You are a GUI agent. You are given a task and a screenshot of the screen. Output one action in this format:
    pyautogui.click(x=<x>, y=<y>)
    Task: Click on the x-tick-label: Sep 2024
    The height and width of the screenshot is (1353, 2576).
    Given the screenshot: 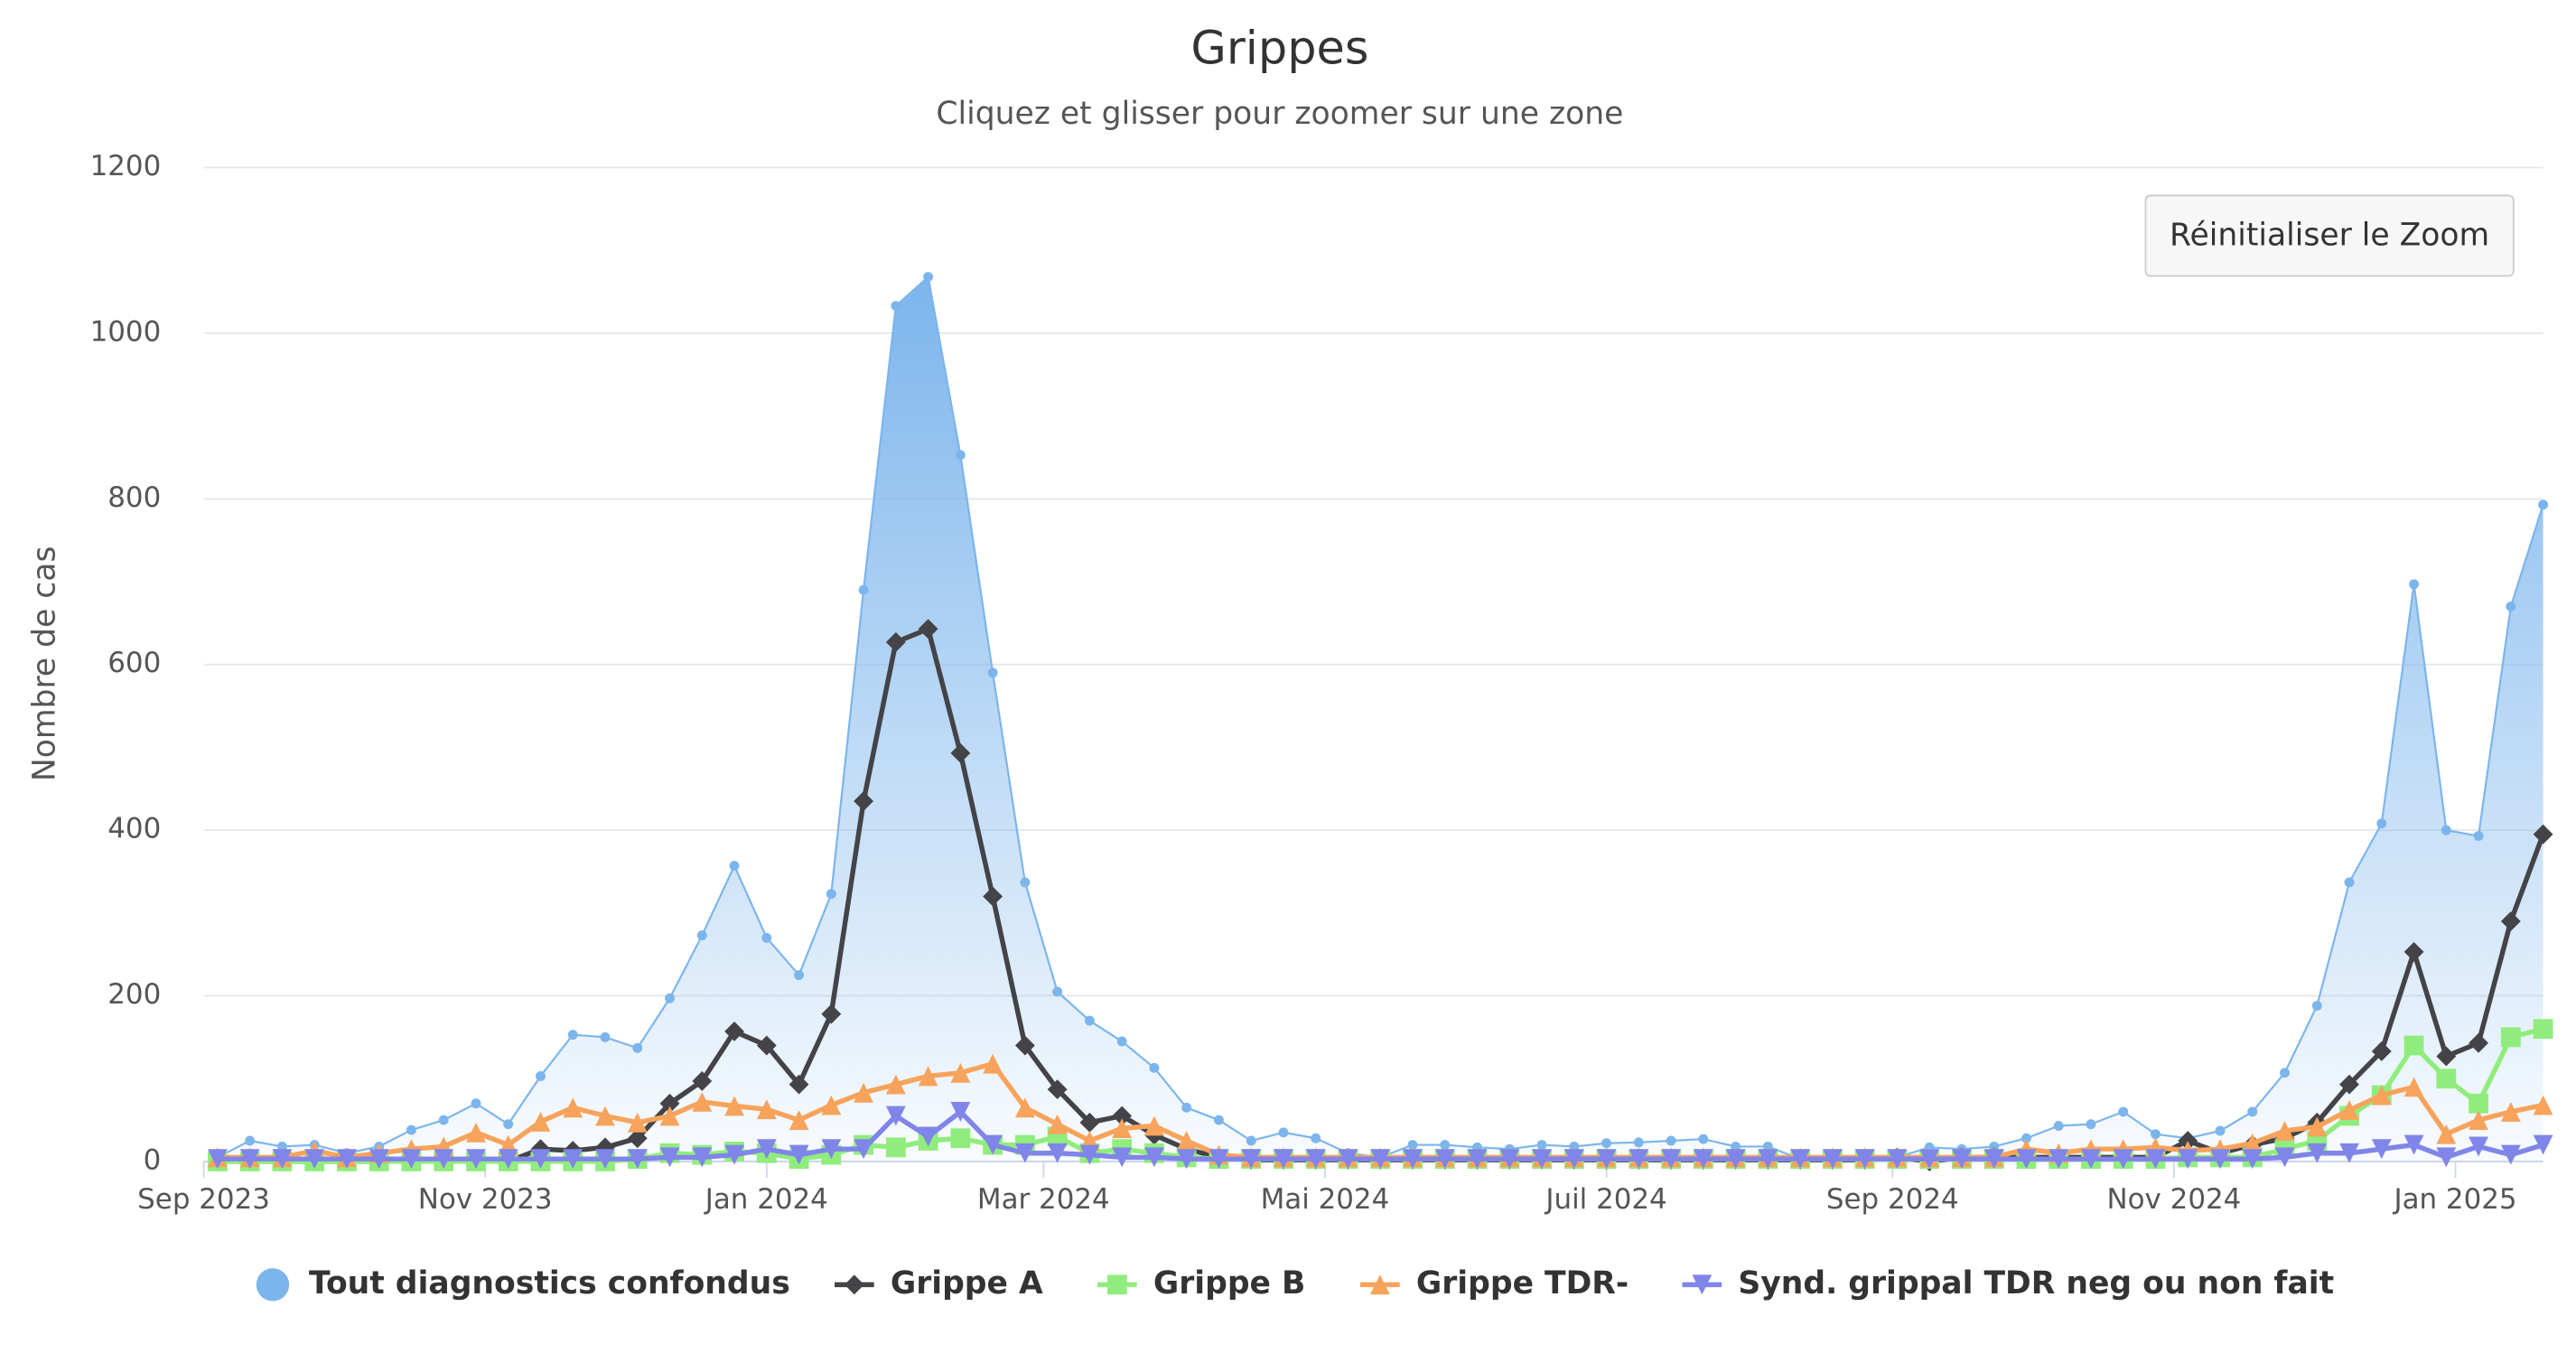 What is the action you would take?
    pyautogui.click(x=1893, y=1199)
    